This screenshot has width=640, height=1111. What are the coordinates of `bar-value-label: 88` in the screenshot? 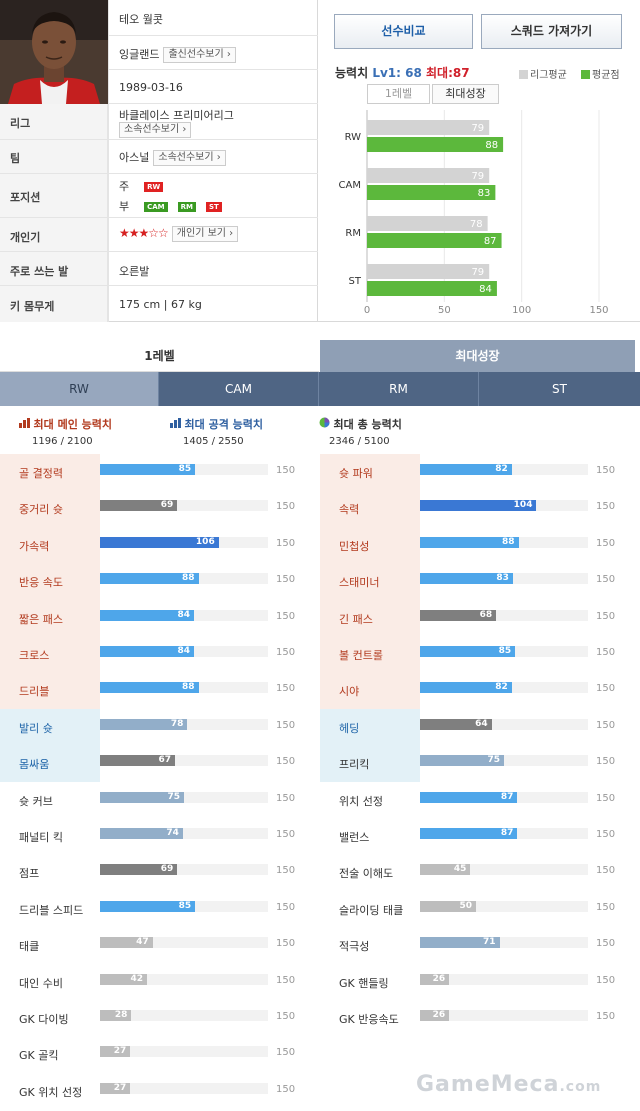 It's located at (491, 145).